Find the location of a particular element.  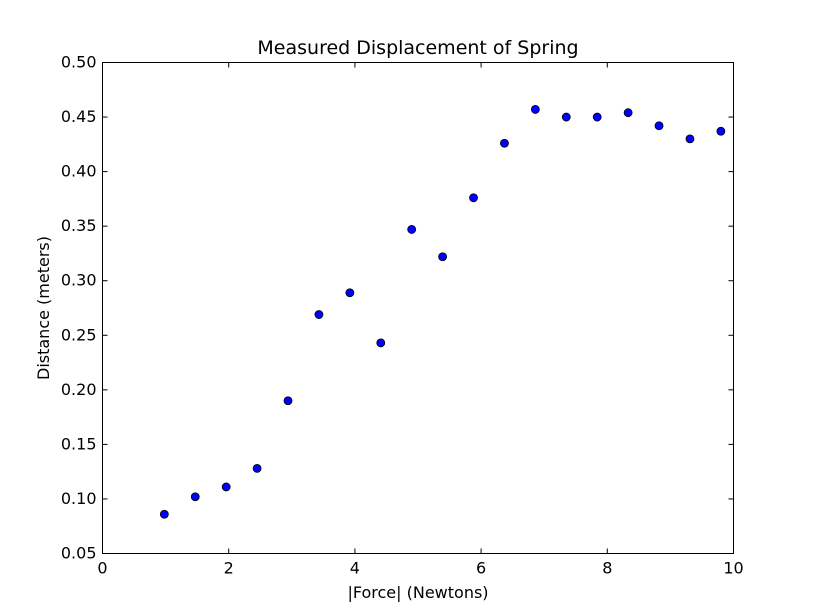

x-tick-label: 2 is located at coordinates (229, 568).